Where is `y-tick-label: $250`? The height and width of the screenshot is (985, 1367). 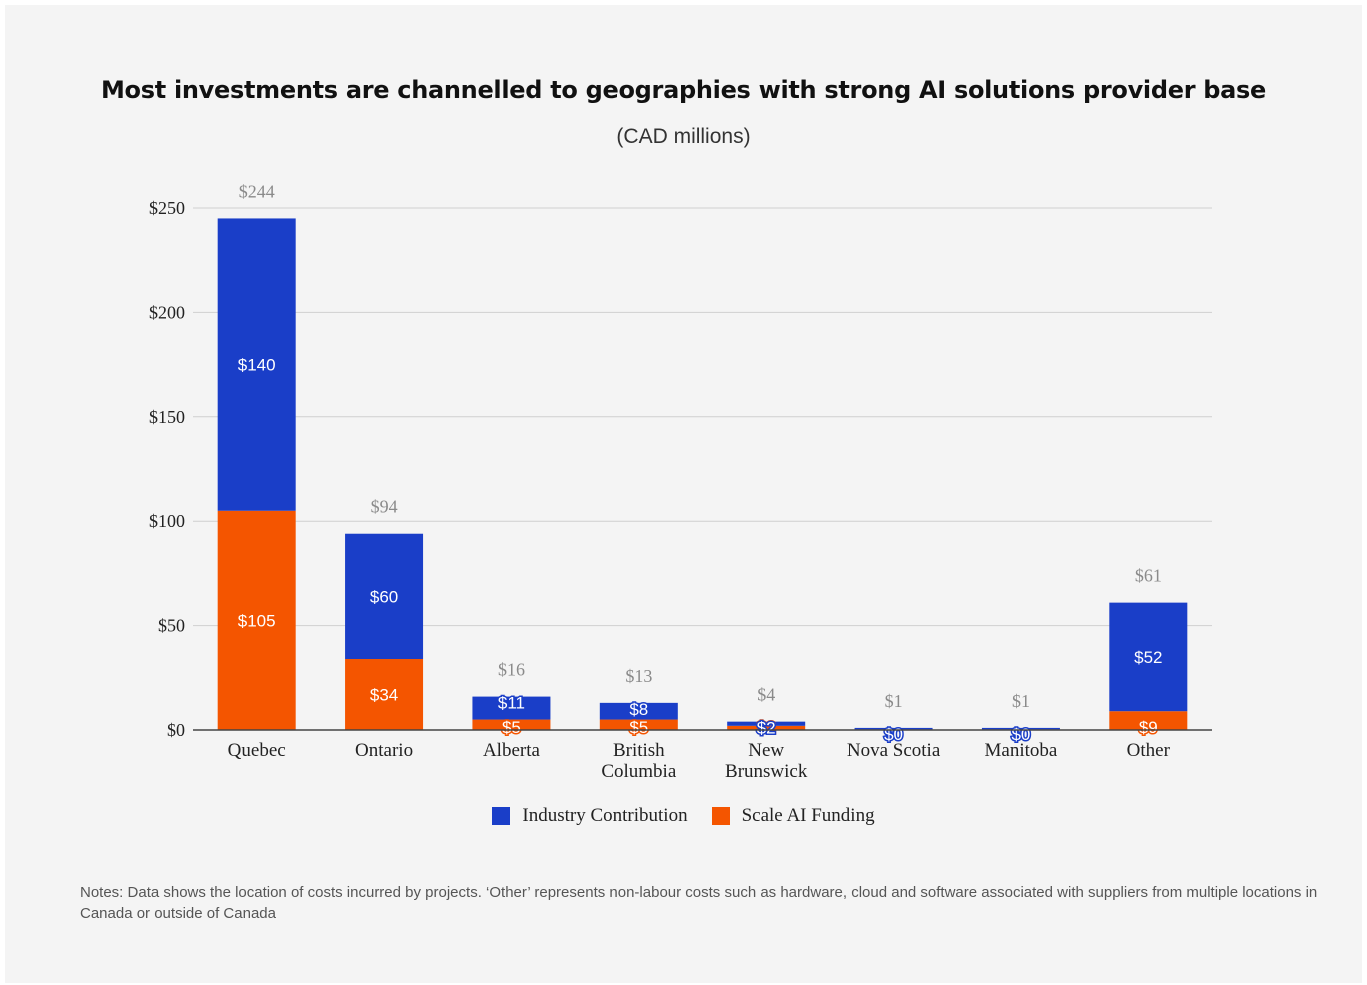 y-tick-label: $250 is located at coordinates (167, 208).